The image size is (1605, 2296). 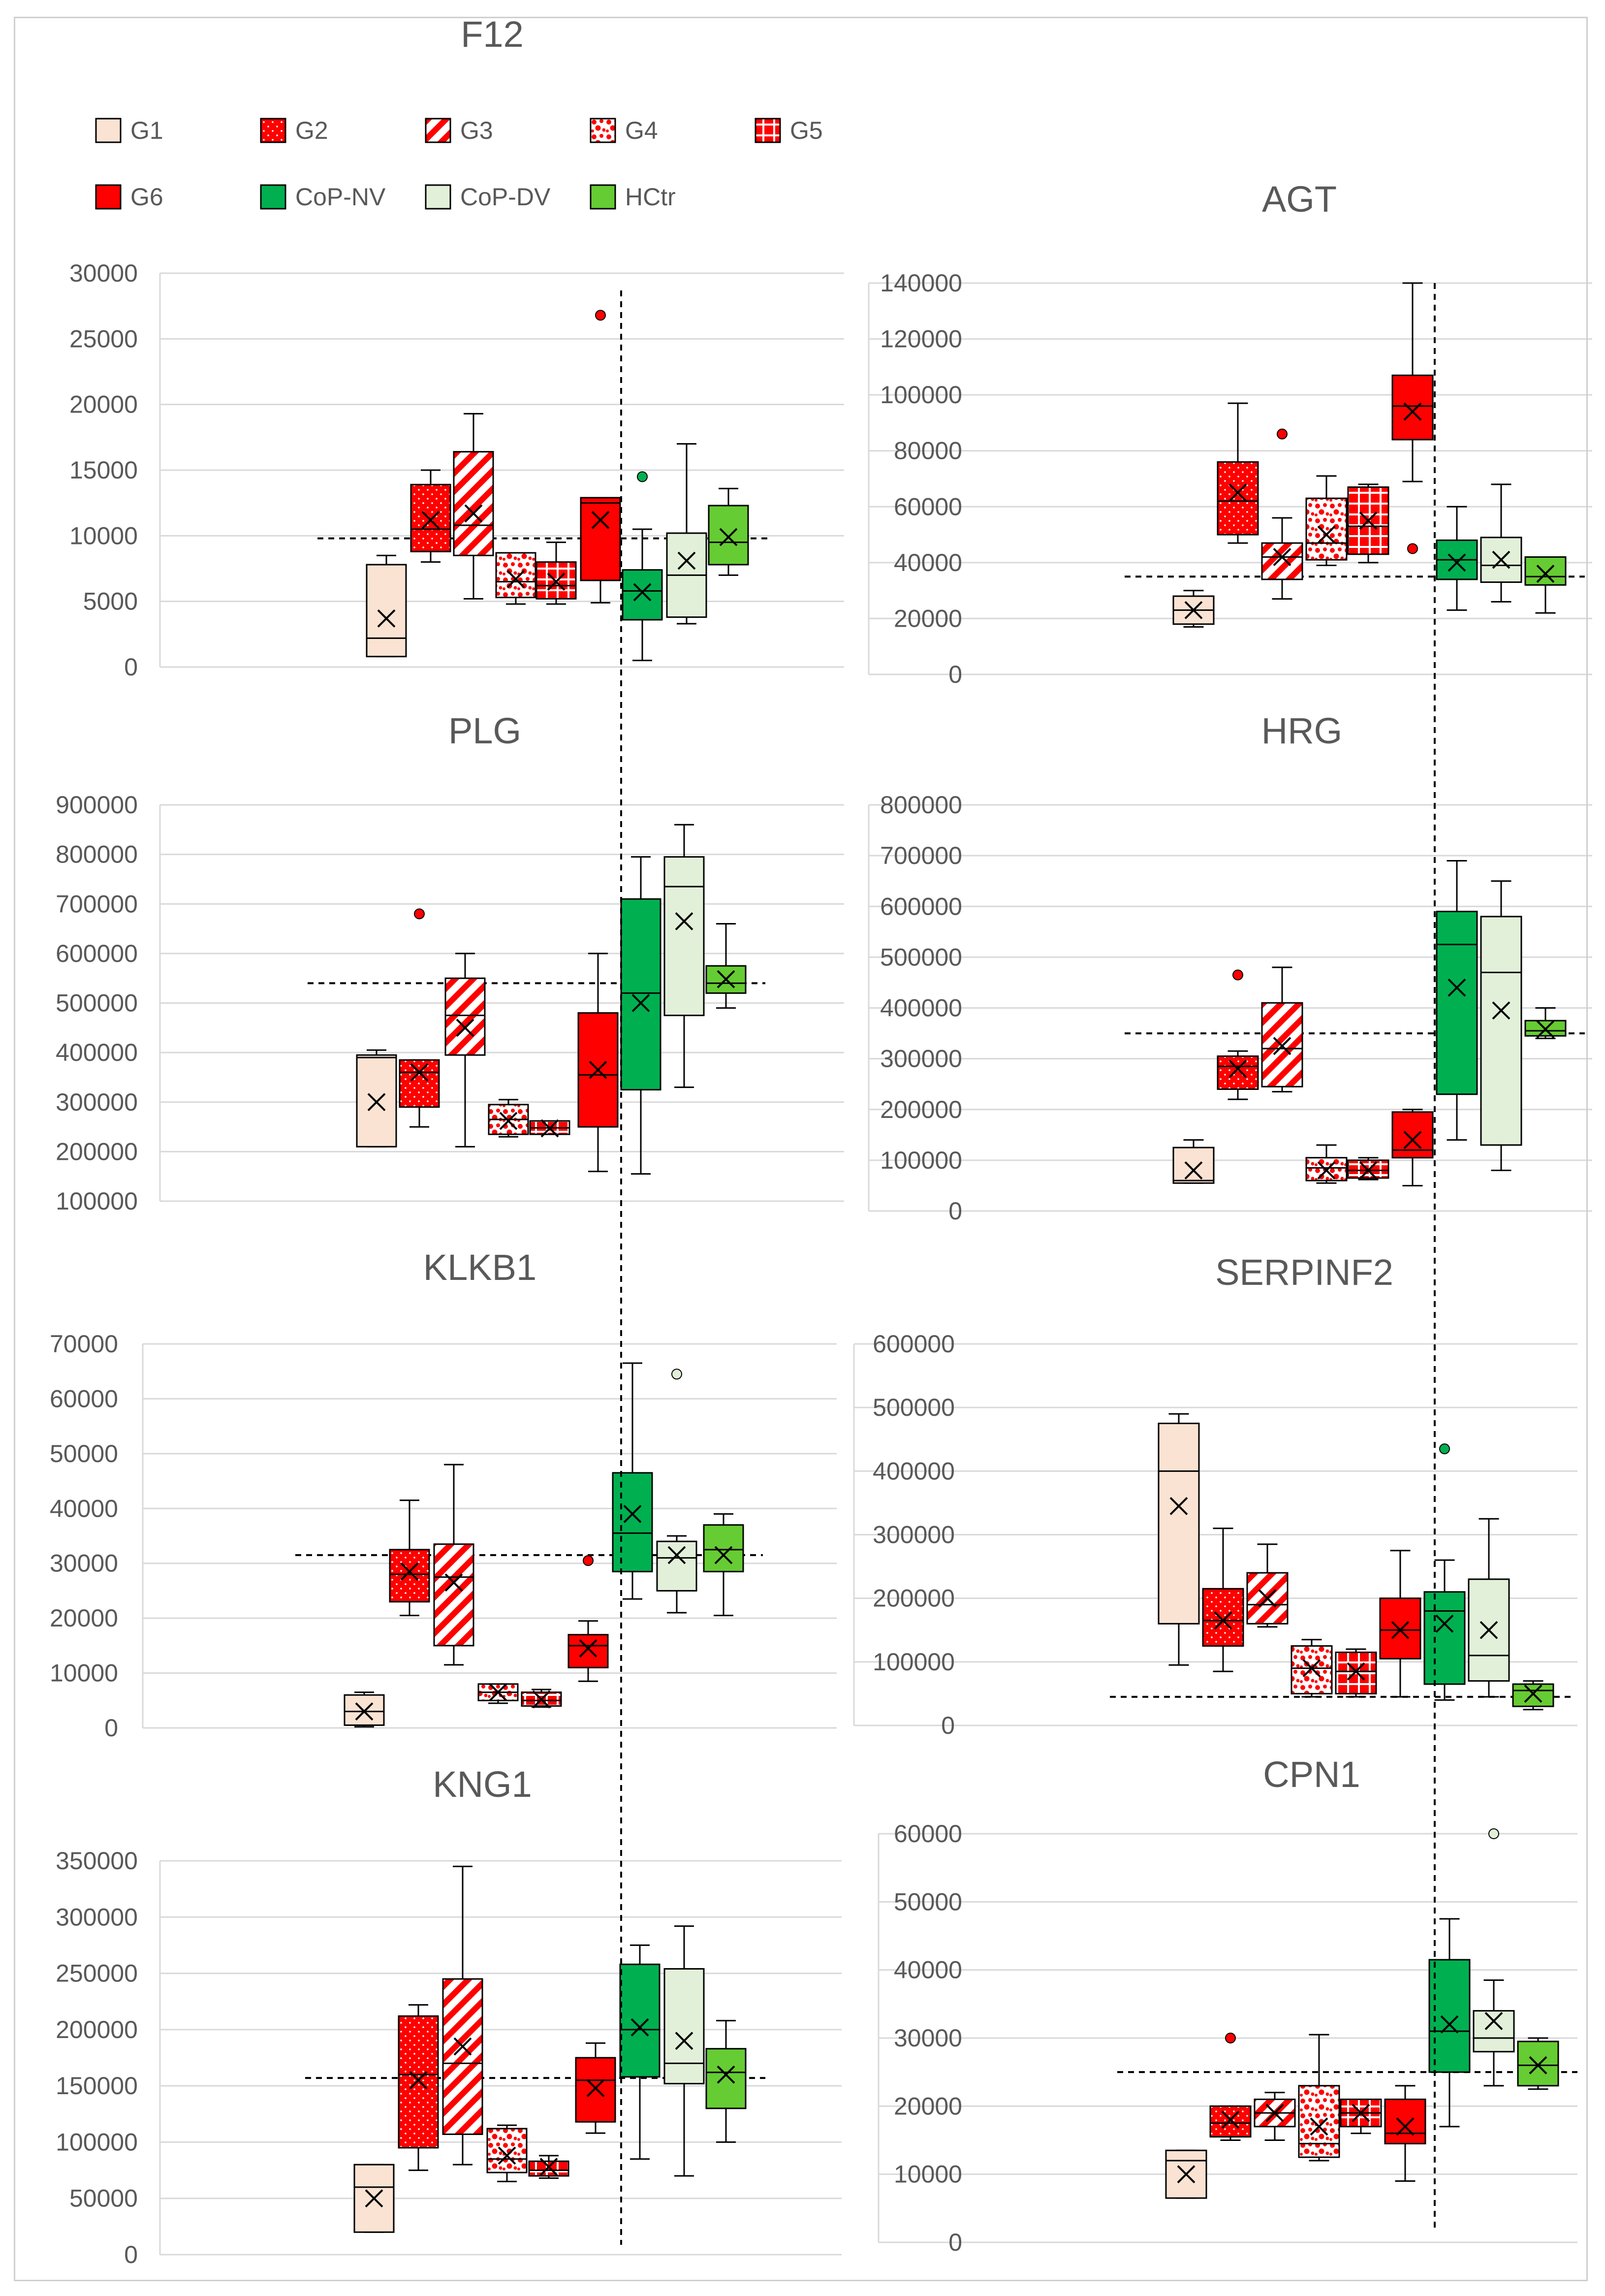 I want to click on y-tick-label: 600000, so click(x=921, y=906).